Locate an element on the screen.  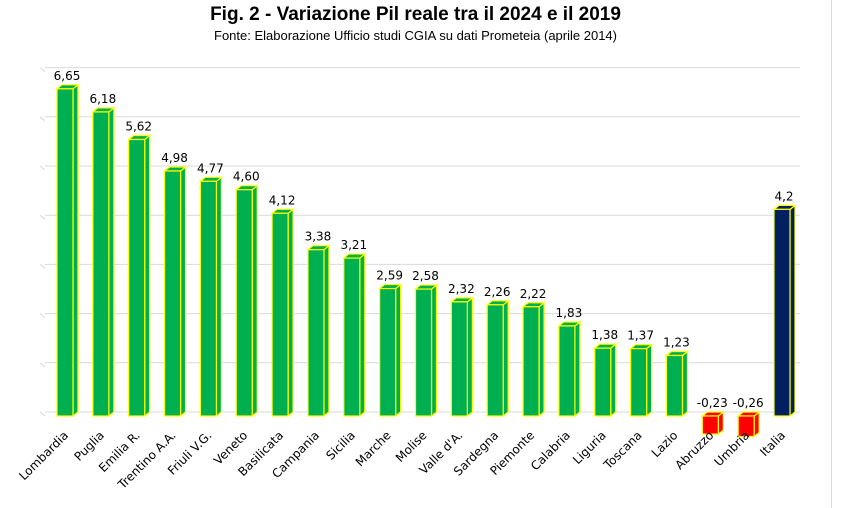
value-label: 1,38 is located at coordinates (604, 335).